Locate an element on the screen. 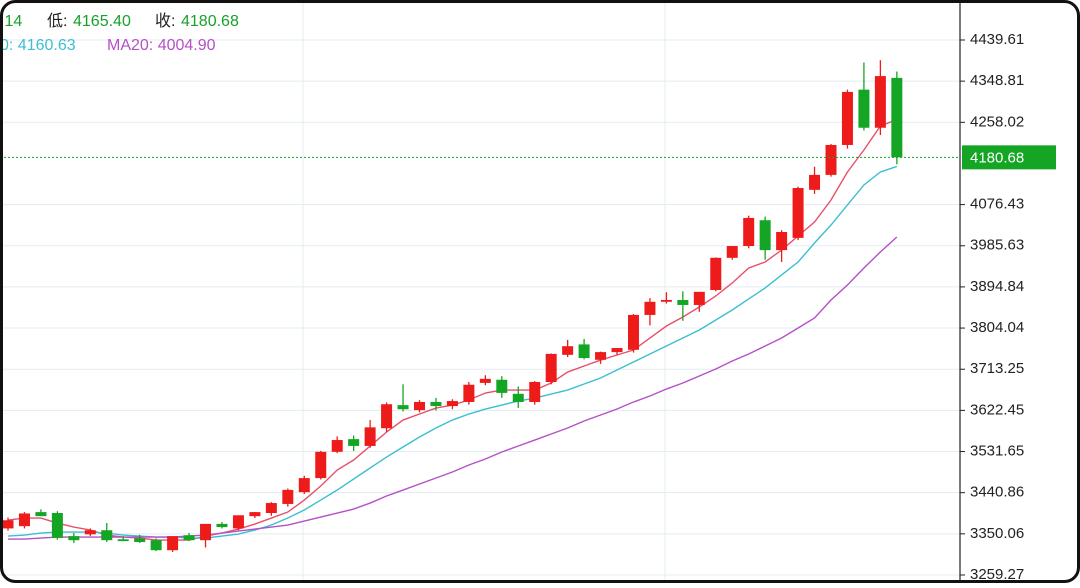 The width and height of the screenshot is (1080, 588). y-tick-label: 4348.81 is located at coordinates (997, 80).